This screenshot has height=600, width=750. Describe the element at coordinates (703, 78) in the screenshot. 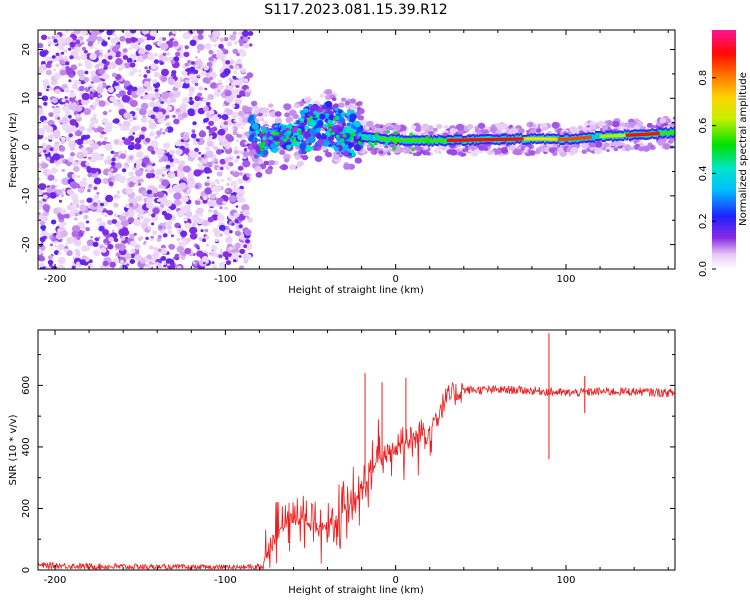

I see `colorbar-tick-label: 0.8` at that location.